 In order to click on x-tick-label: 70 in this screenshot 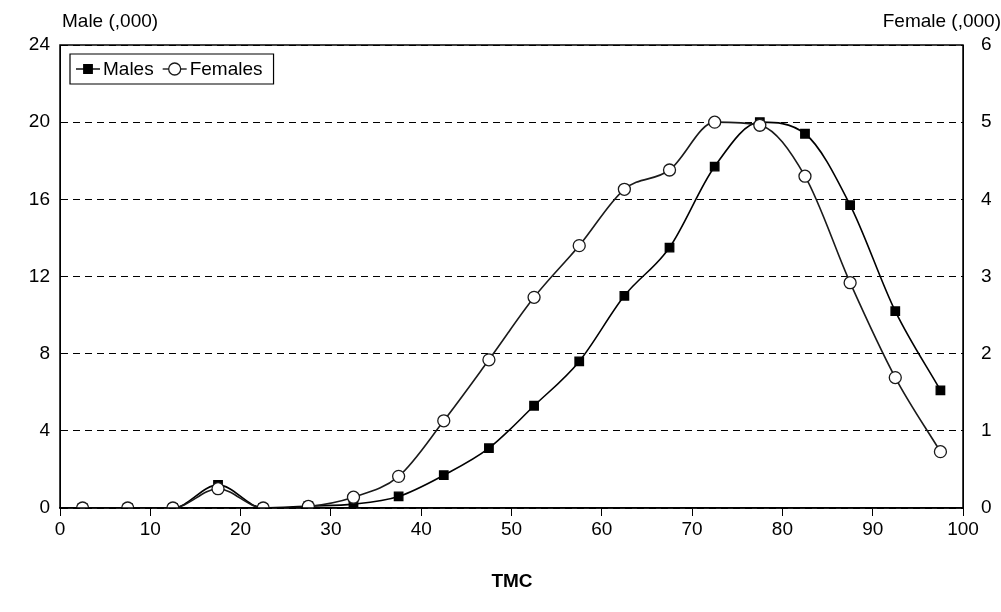, I will do `click(692, 528)`.